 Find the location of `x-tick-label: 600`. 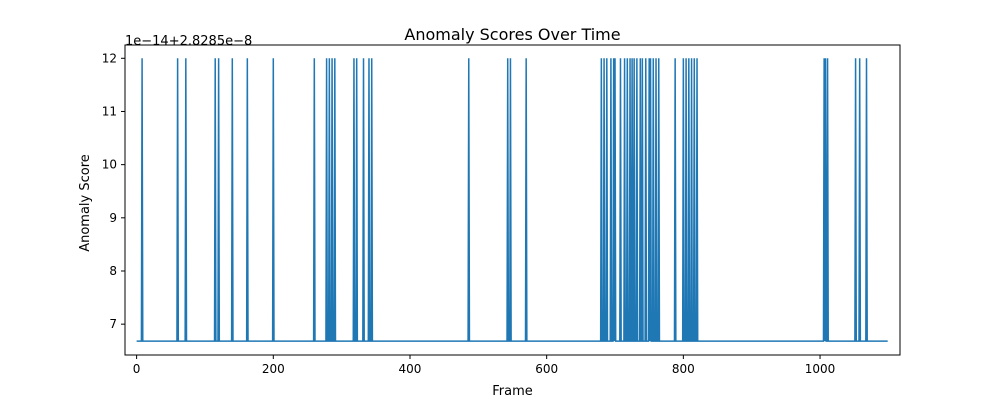

x-tick-label: 600 is located at coordinates (546, 369).